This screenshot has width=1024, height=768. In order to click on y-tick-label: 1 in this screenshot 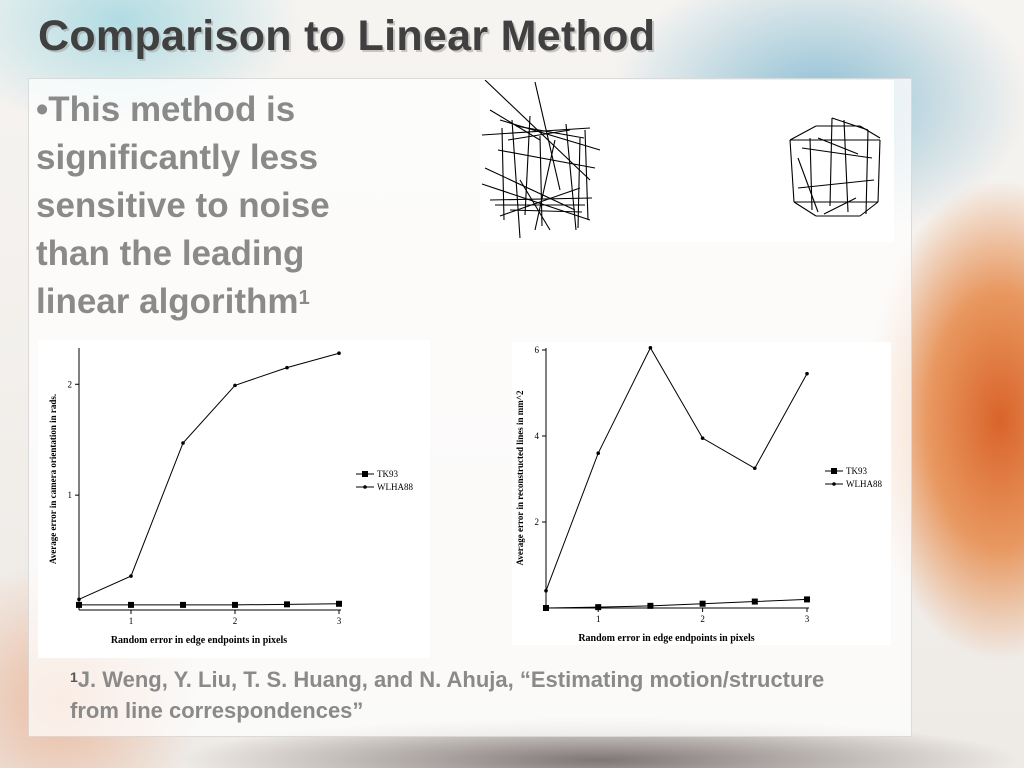, I will do `click(70, 495)`.